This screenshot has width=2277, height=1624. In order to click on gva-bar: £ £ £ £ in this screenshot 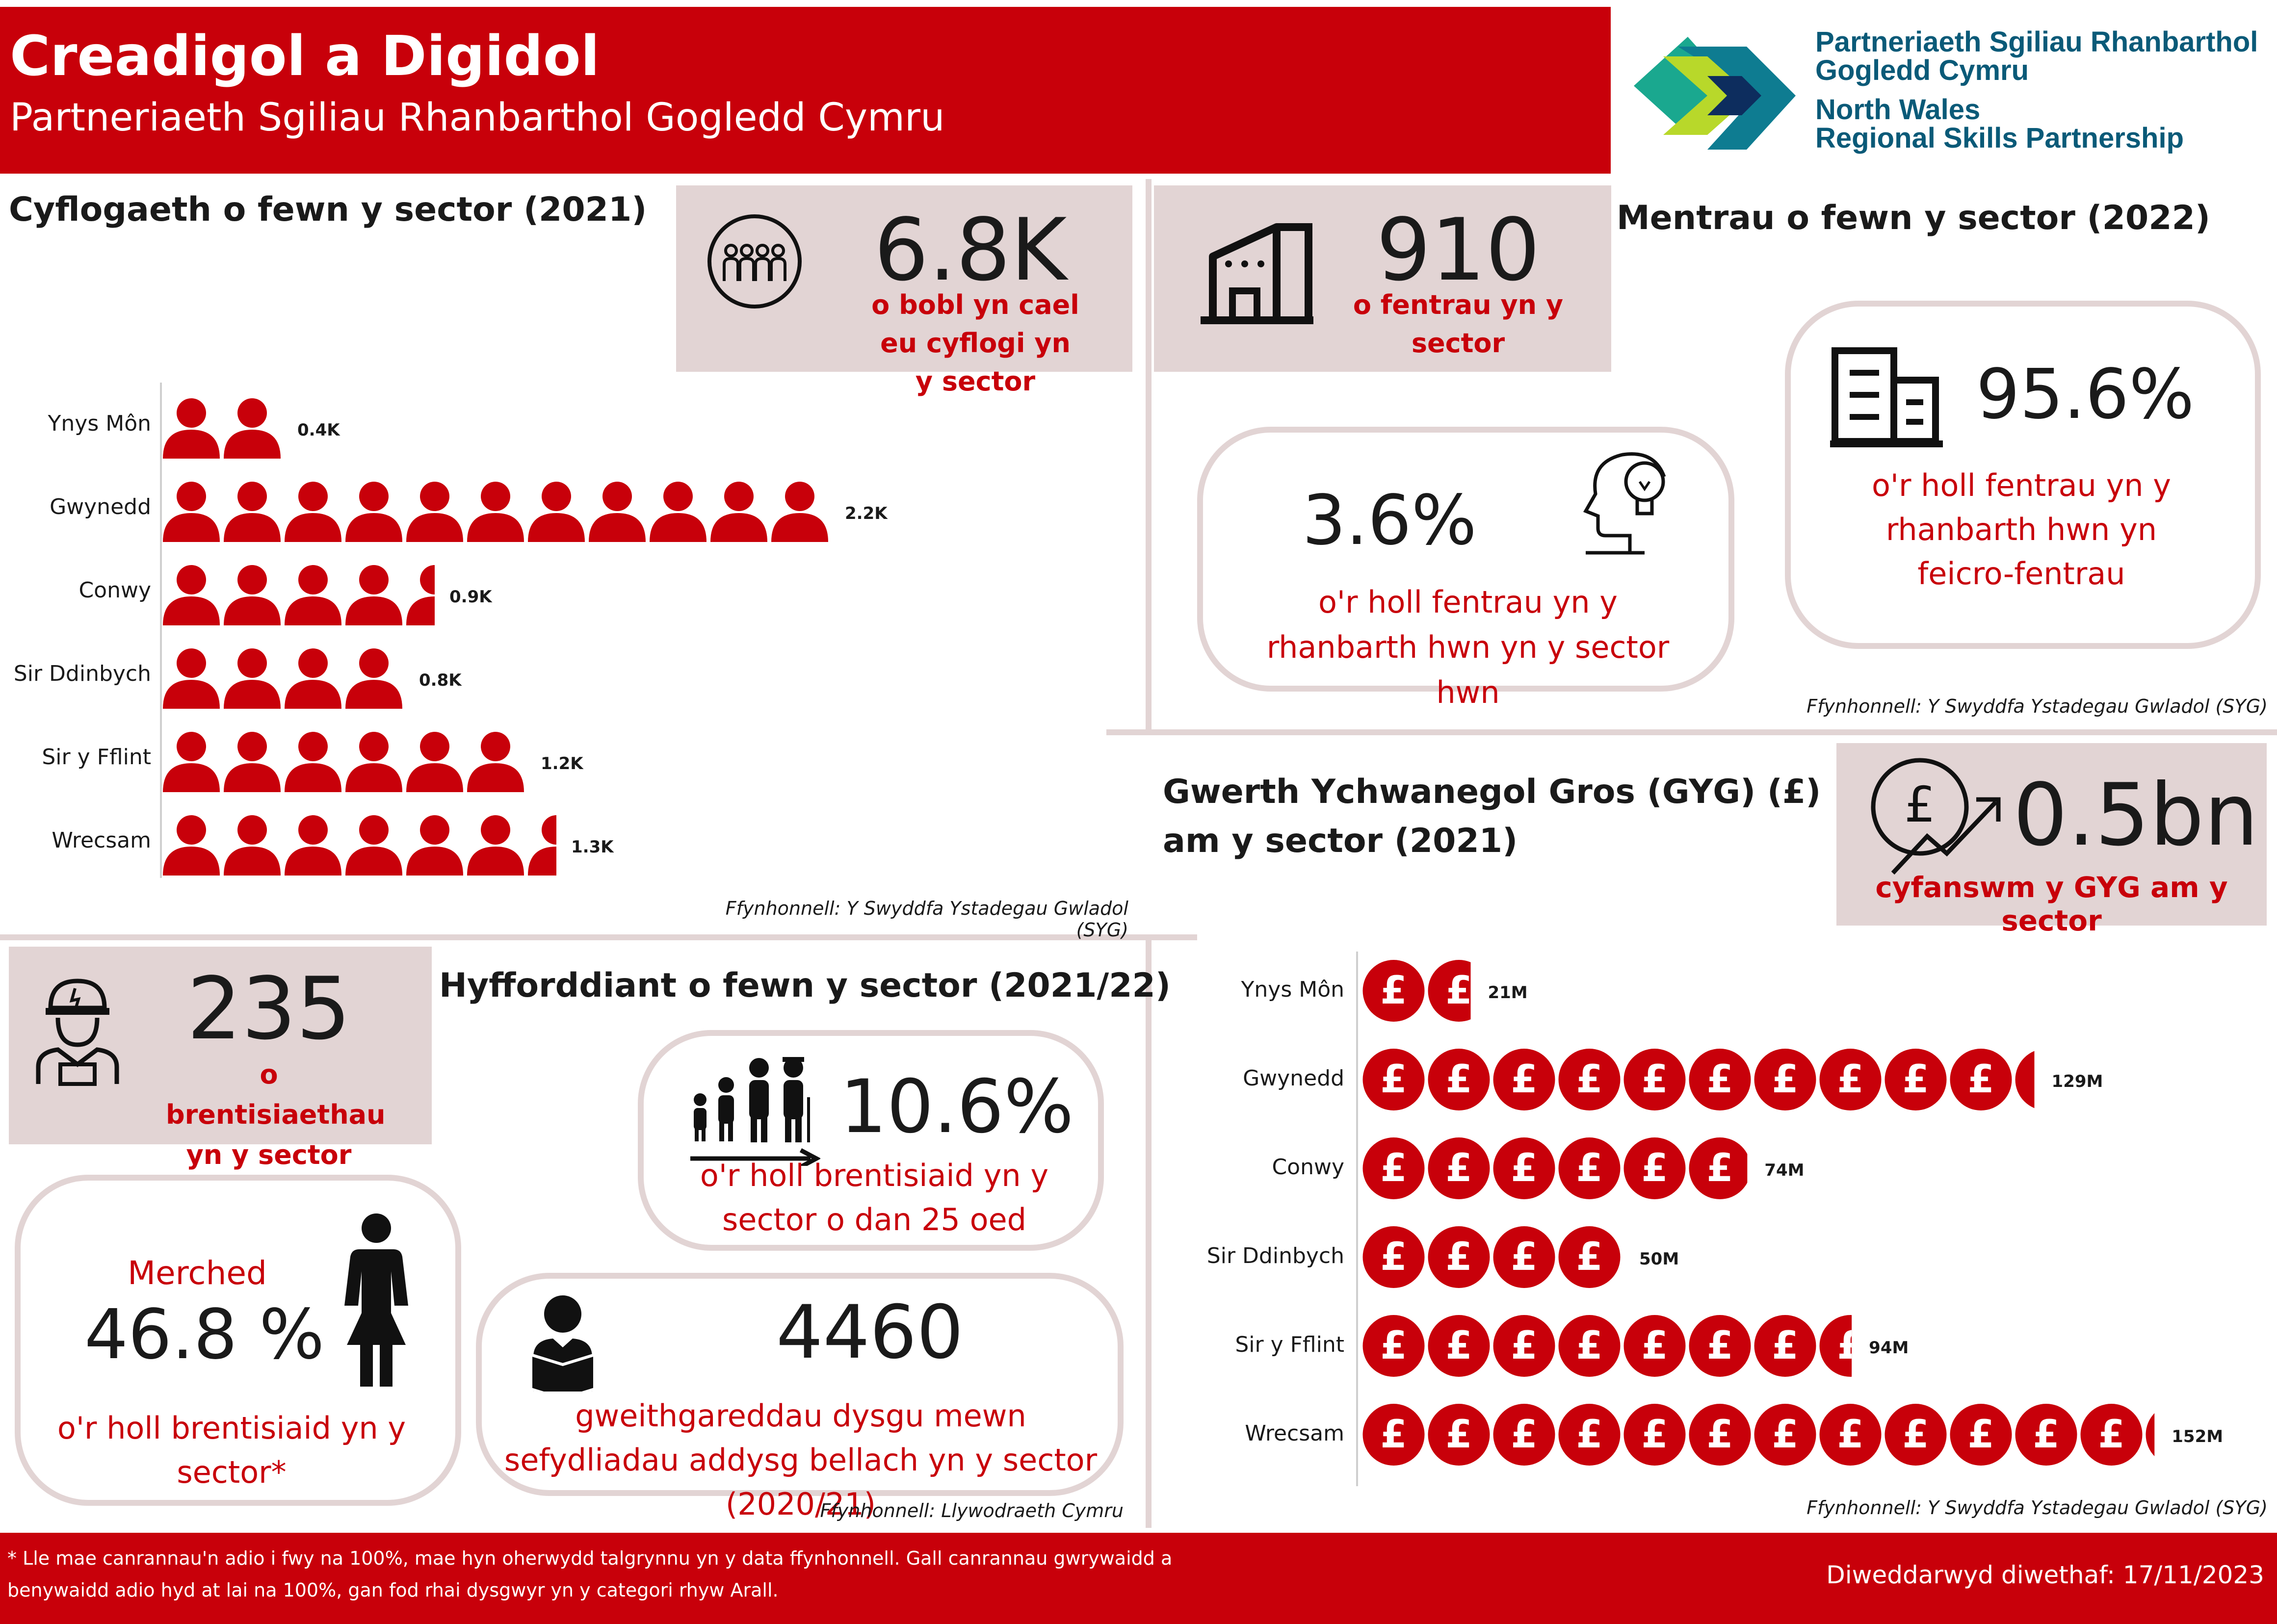, I will do `click(1491, 1257)`.